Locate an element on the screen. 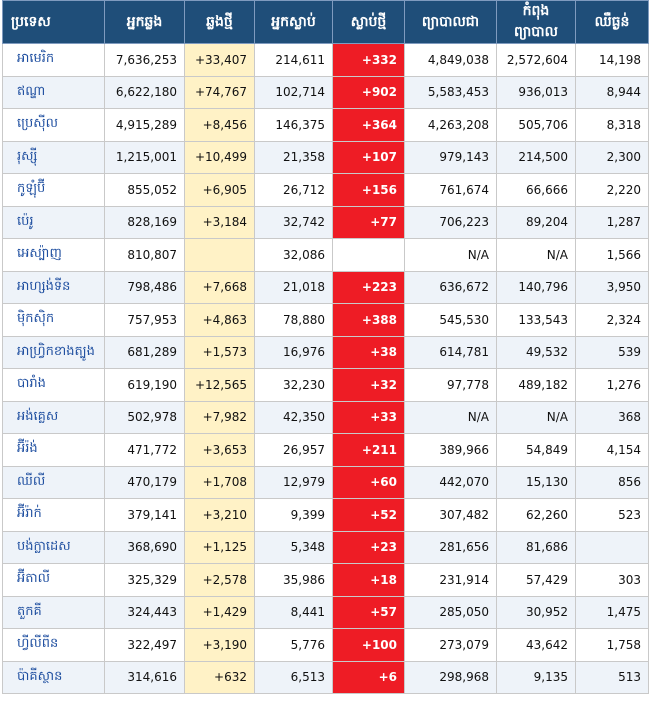 The height and width of the screenshot is (707, 650). recovered-cell: 273,079 is located at coordinates (450, 645).